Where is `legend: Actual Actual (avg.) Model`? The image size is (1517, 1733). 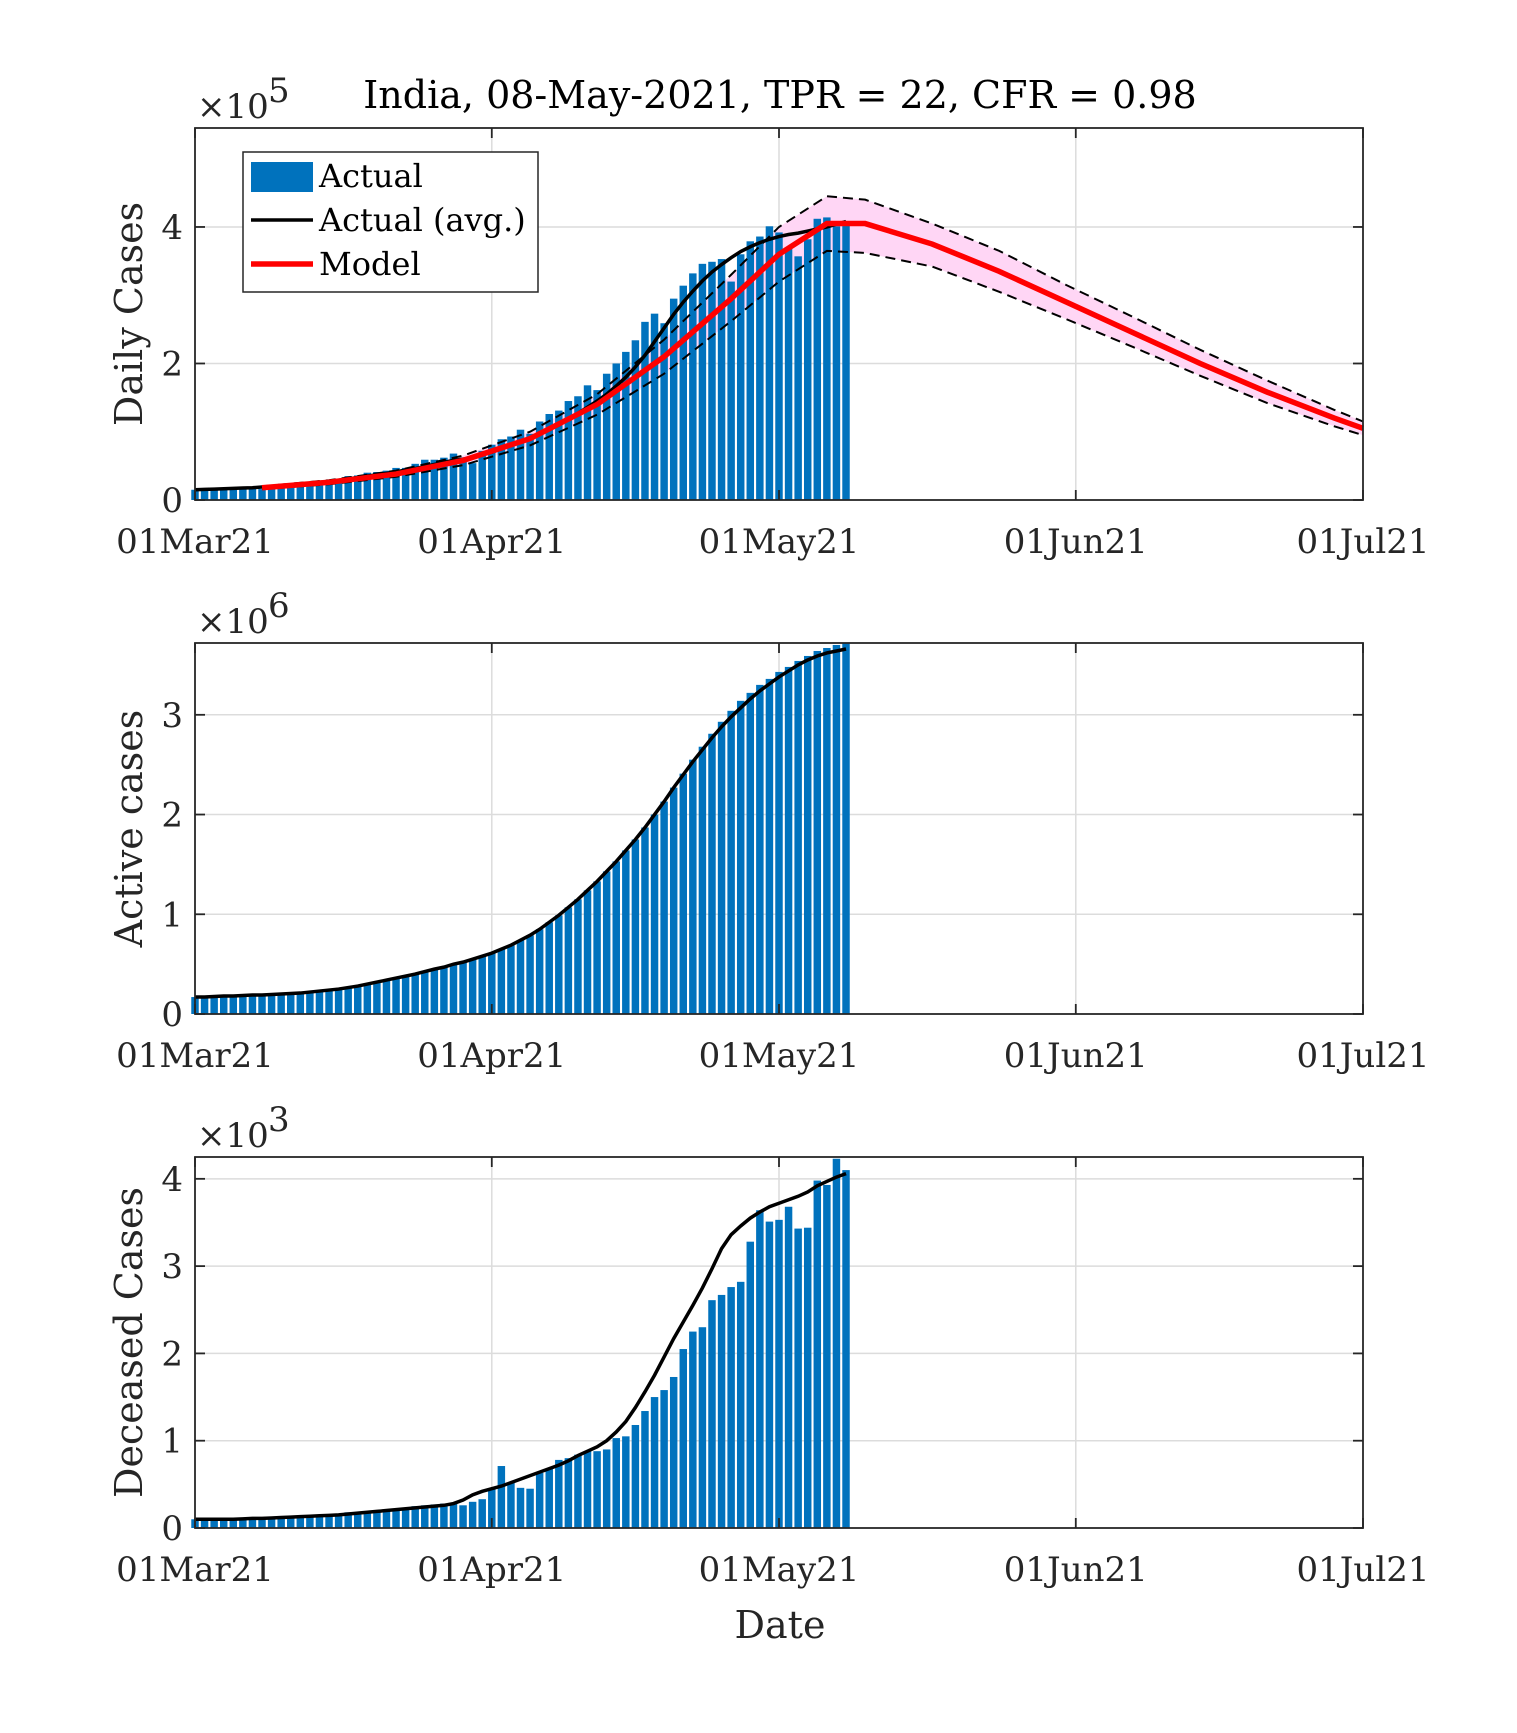 legend: Actual Actual (avg.) Model is located at coordinates (390, 222).